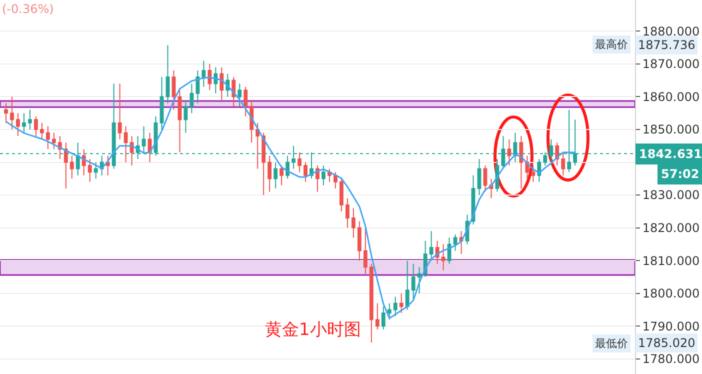 The image size is (702, 374). I want to click on annotation: (-0.36%), so click(28, 9).